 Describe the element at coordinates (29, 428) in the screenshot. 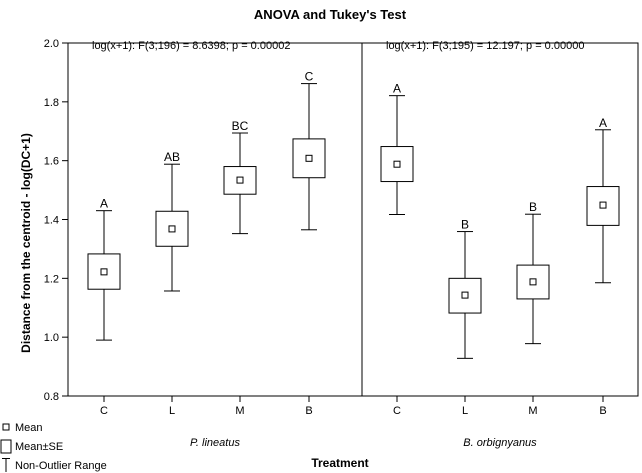

I see `legend-mean-label: Mean` at that location.